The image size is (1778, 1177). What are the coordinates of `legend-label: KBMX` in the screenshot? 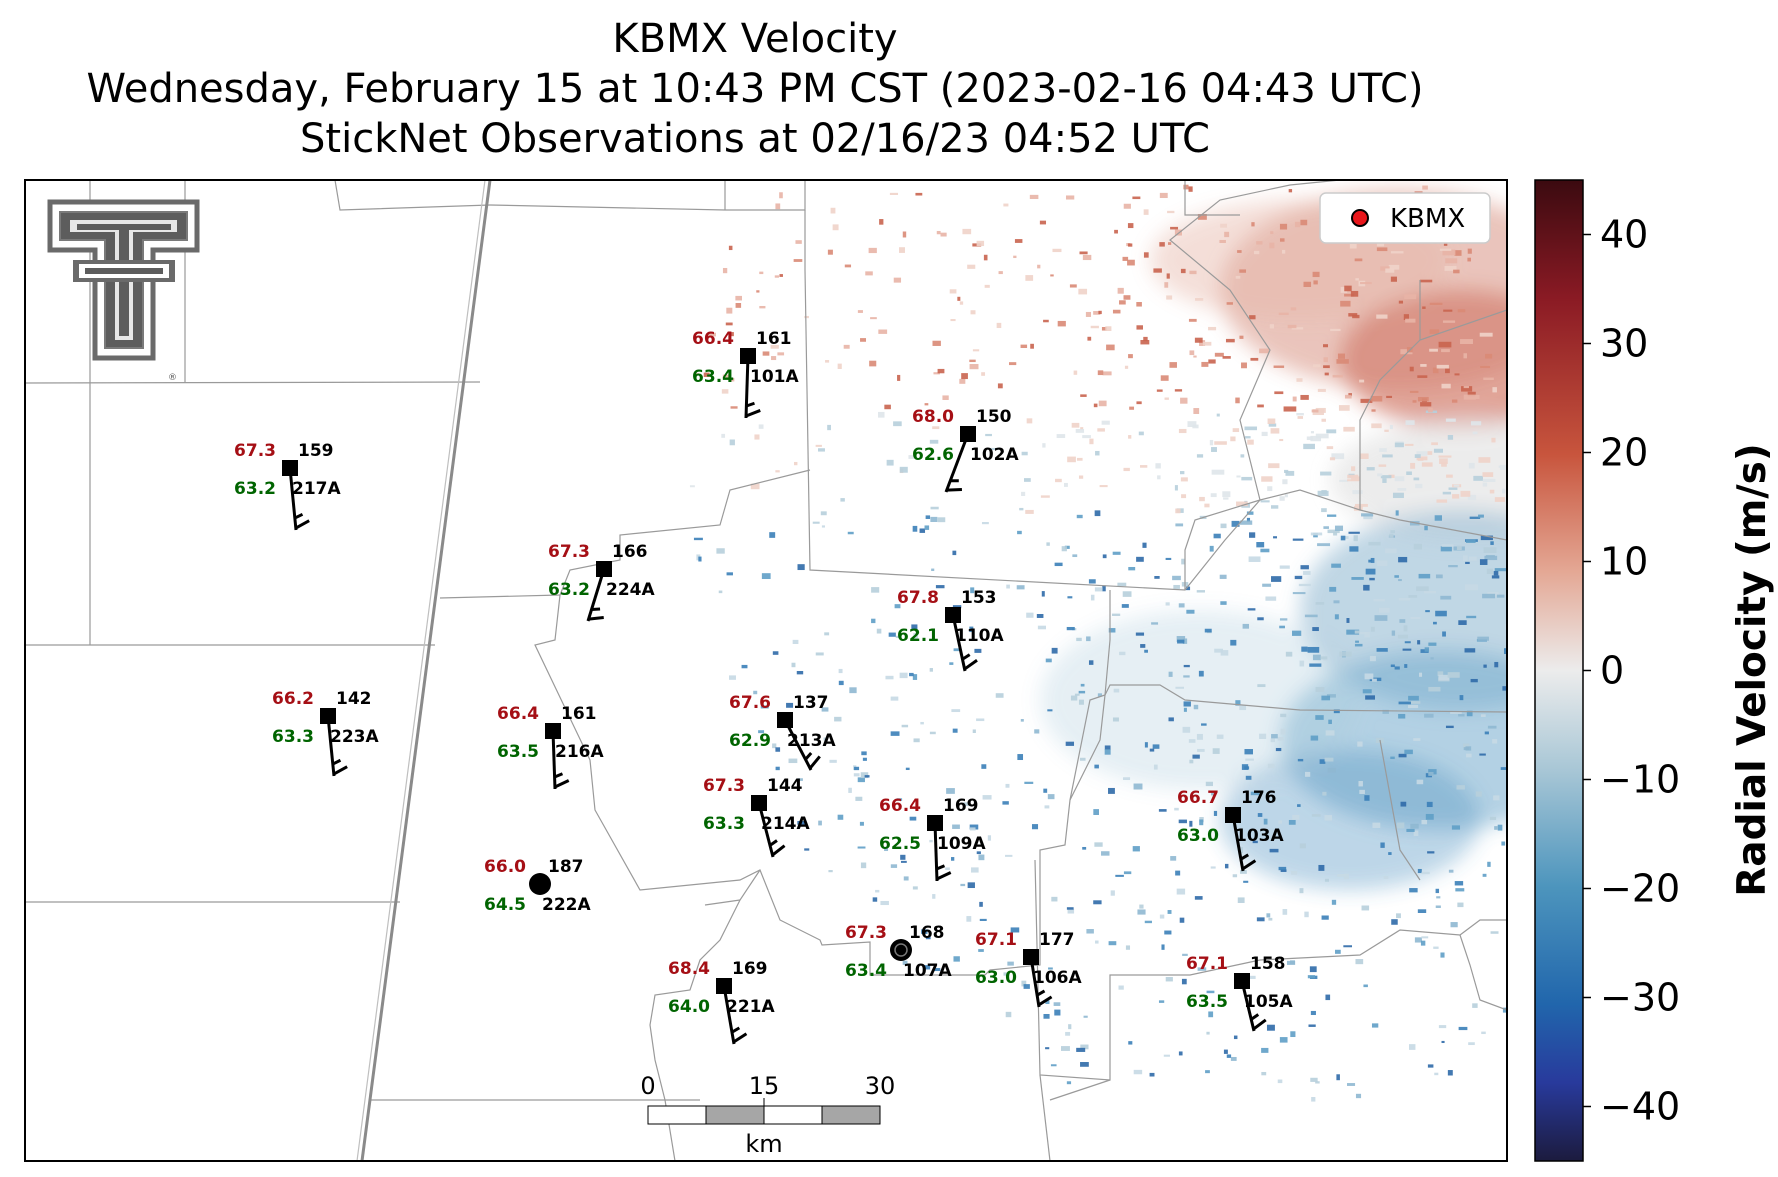 It's located at (1427, 219).